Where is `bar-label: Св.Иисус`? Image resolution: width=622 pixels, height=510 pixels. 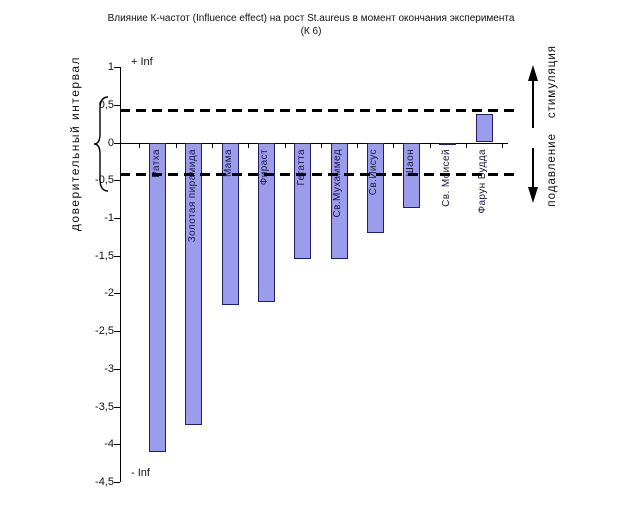
bar-label: Св.Иисус is located at coordinates (374, 171).